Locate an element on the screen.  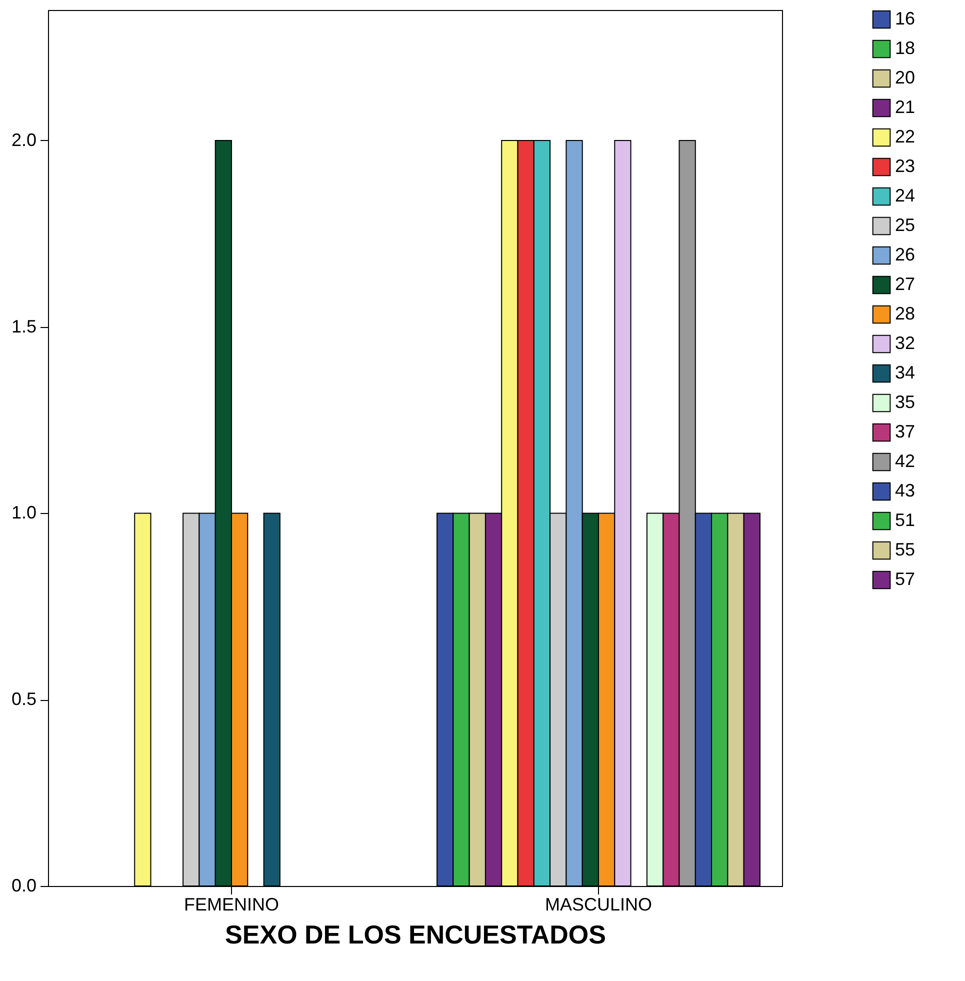
legend-label: 21 is located at coordinates (905, 107).